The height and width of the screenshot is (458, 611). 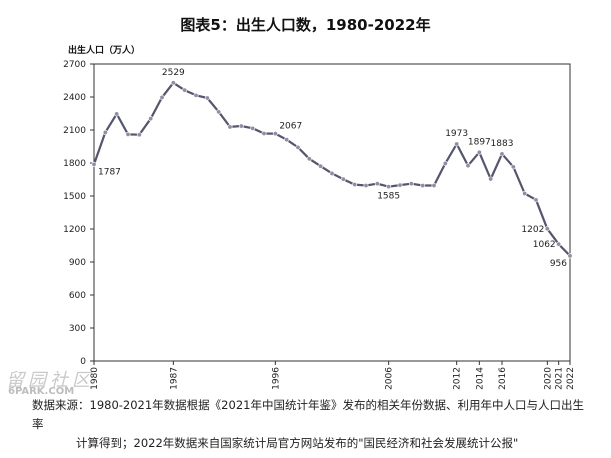 What do you see at coordinates (503, 378) in the screenshot?
I see `x-tick-label: 2016` at bounding box center [503, 378].